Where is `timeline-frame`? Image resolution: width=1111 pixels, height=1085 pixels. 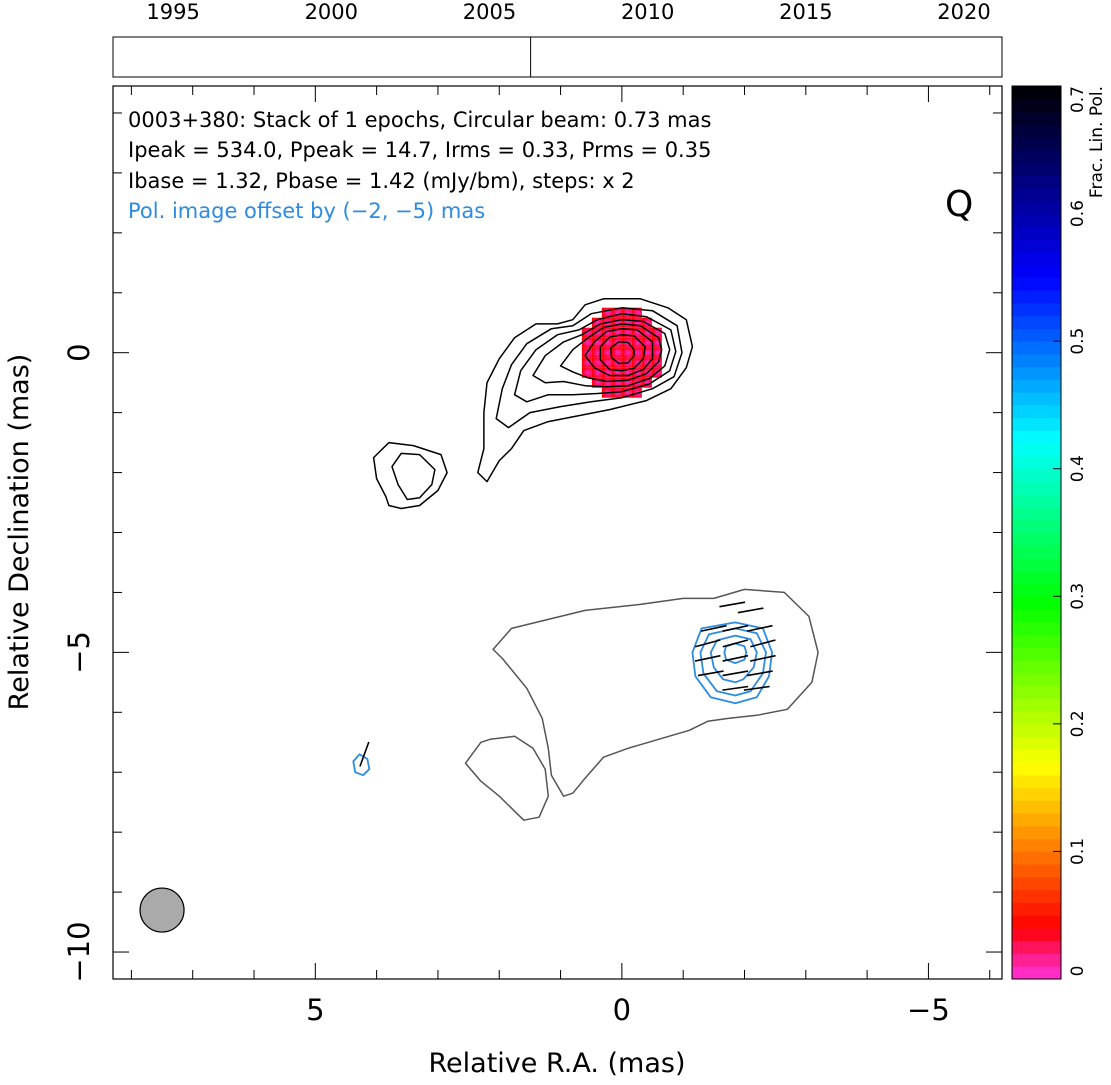 timeline-frame is located at coordinates (557, 57).